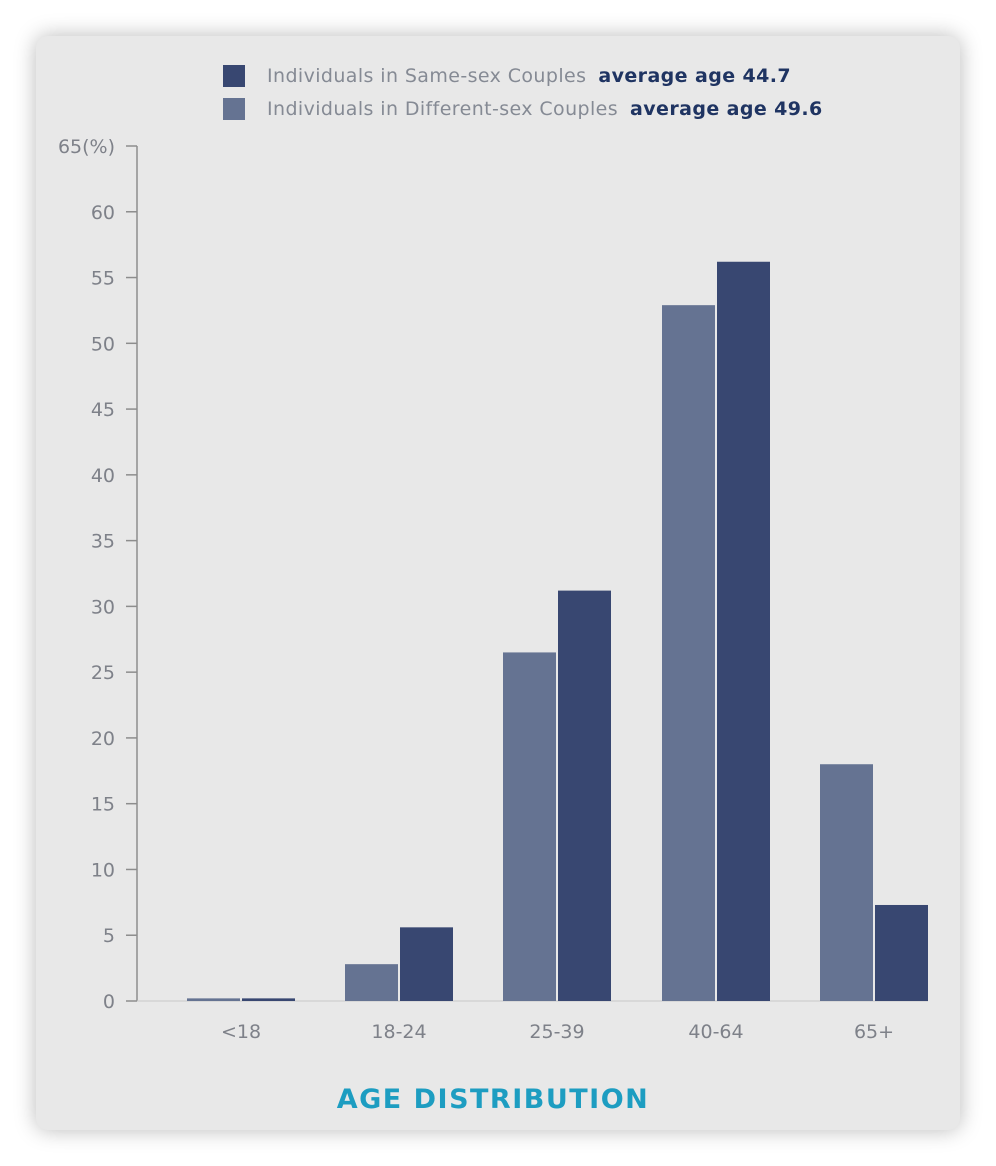 Image resolution: width=996 pixels, height=1166 pixels. What do you see at coordinates (241, 1032) in the screenshot?
I see `x-tick-label: <18` at bounding box center [241, 1032].